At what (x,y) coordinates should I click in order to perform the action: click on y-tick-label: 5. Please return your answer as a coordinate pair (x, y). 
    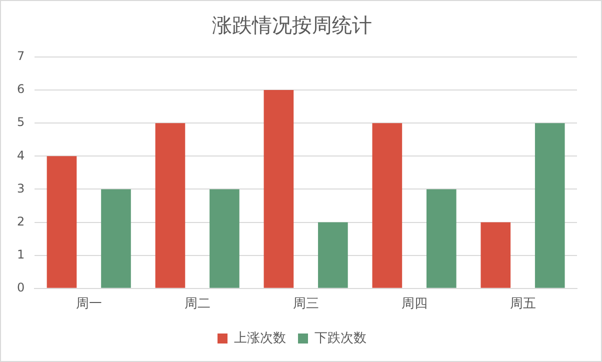
    Looking at the image, I should click on (20, 122).